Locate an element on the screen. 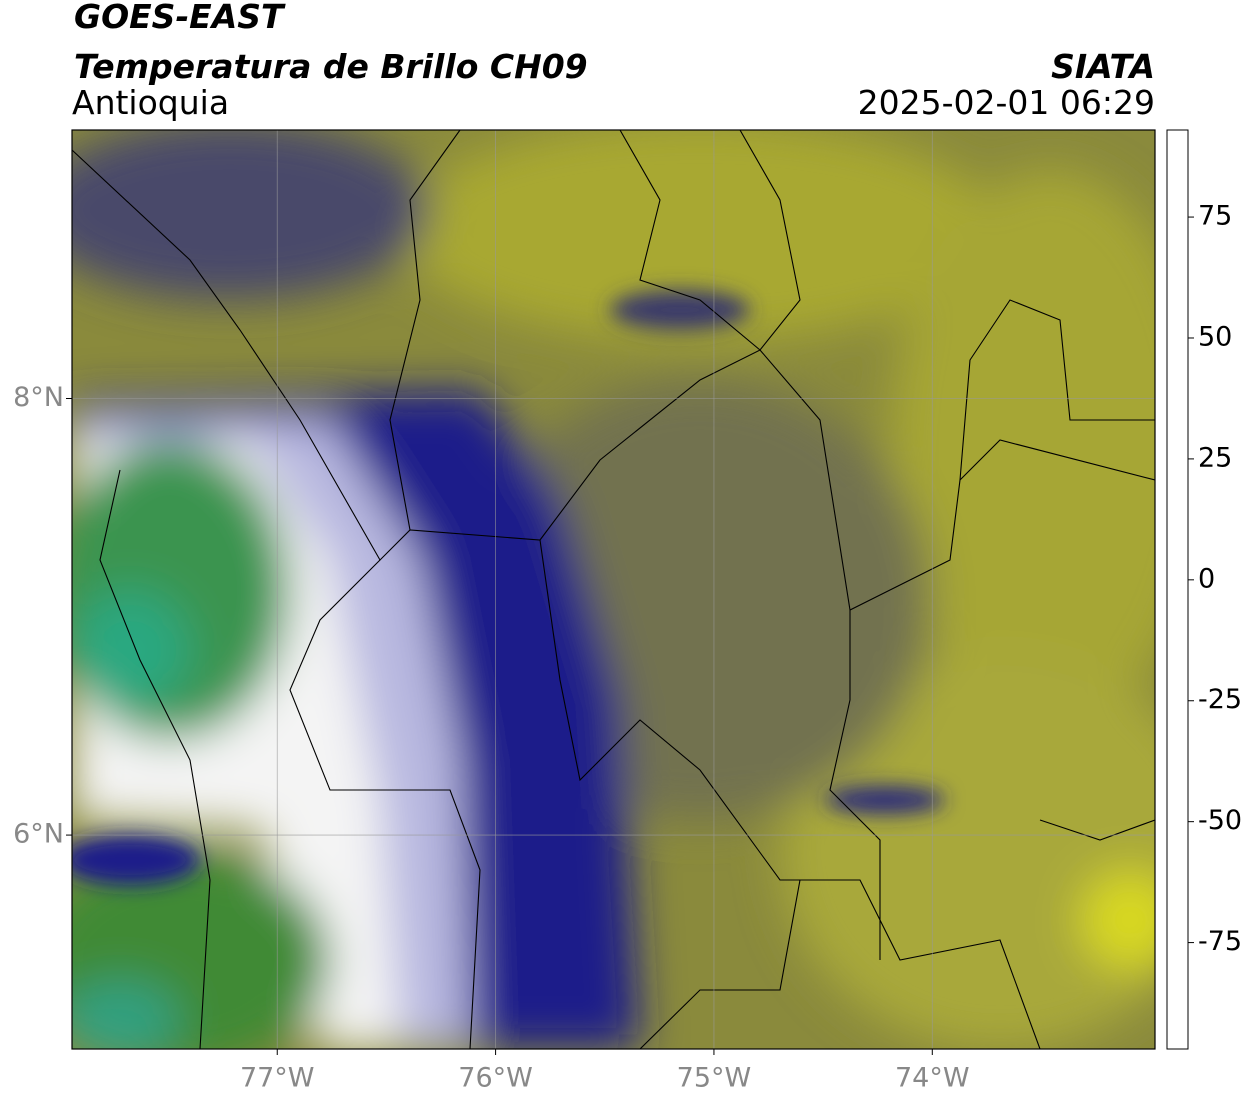 This screenshot has width=1252, height=1099. datetime: 2025-02-01 06:29 is located at coordinates (1006, 102).